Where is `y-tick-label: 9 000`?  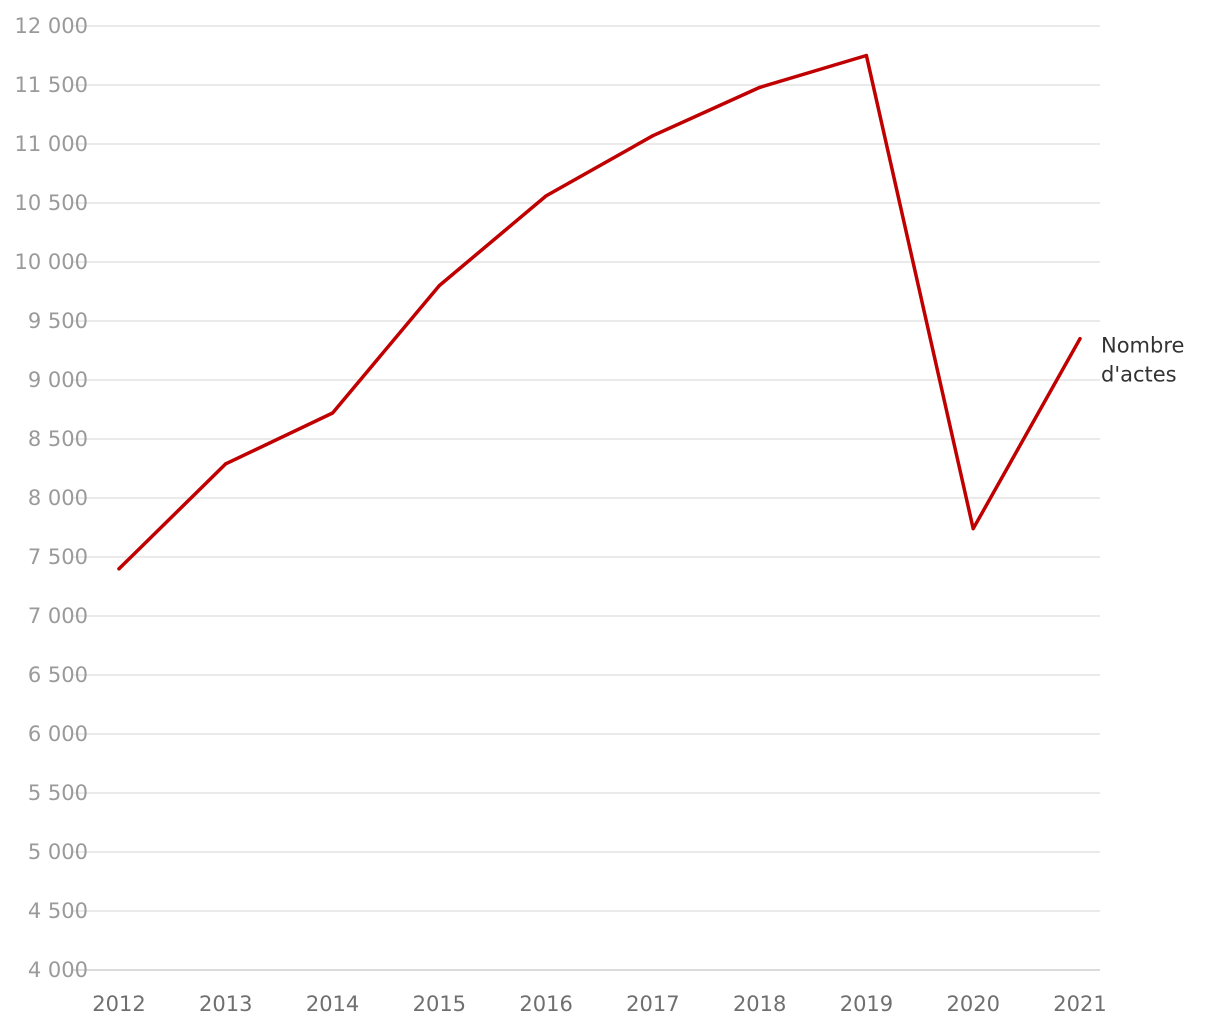 y-tick-label: 9 000 is located at coordinates (58, 380).